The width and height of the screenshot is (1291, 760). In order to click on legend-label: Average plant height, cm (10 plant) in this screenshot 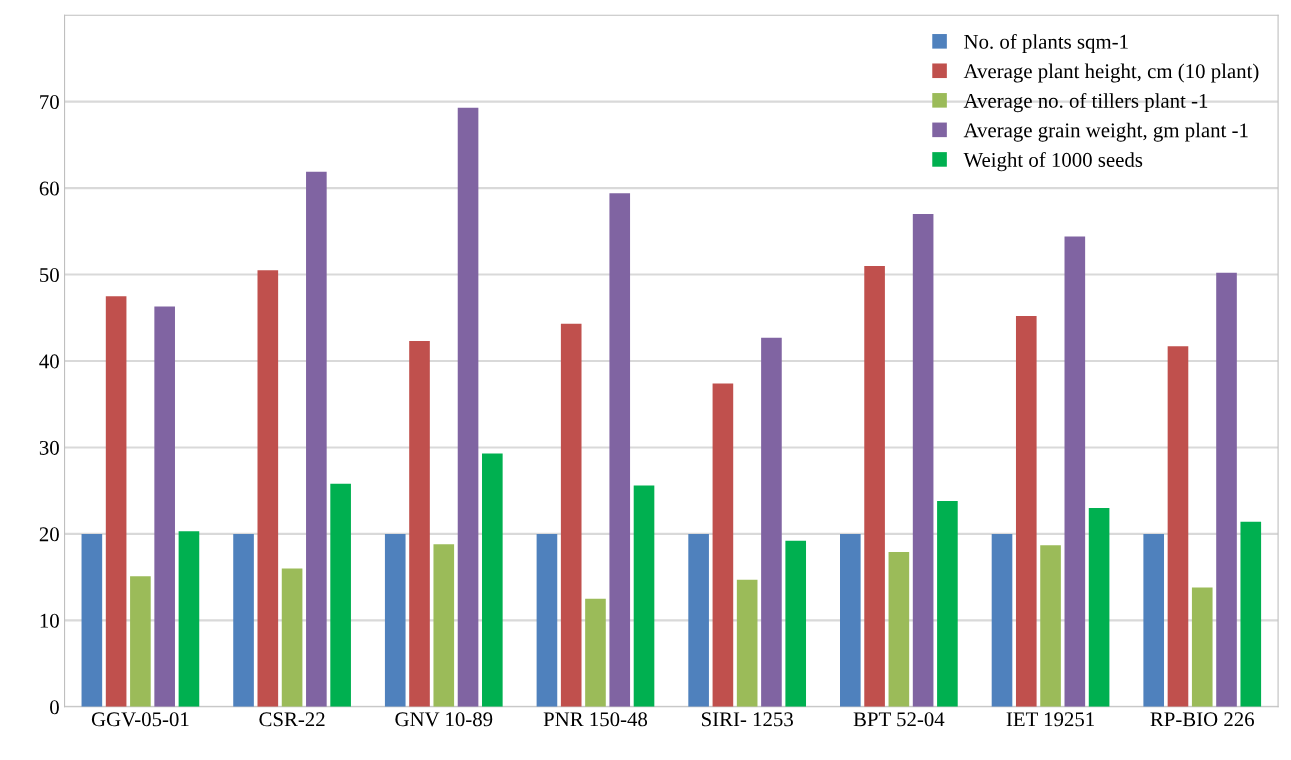, I will do `click(1111, 73)`.